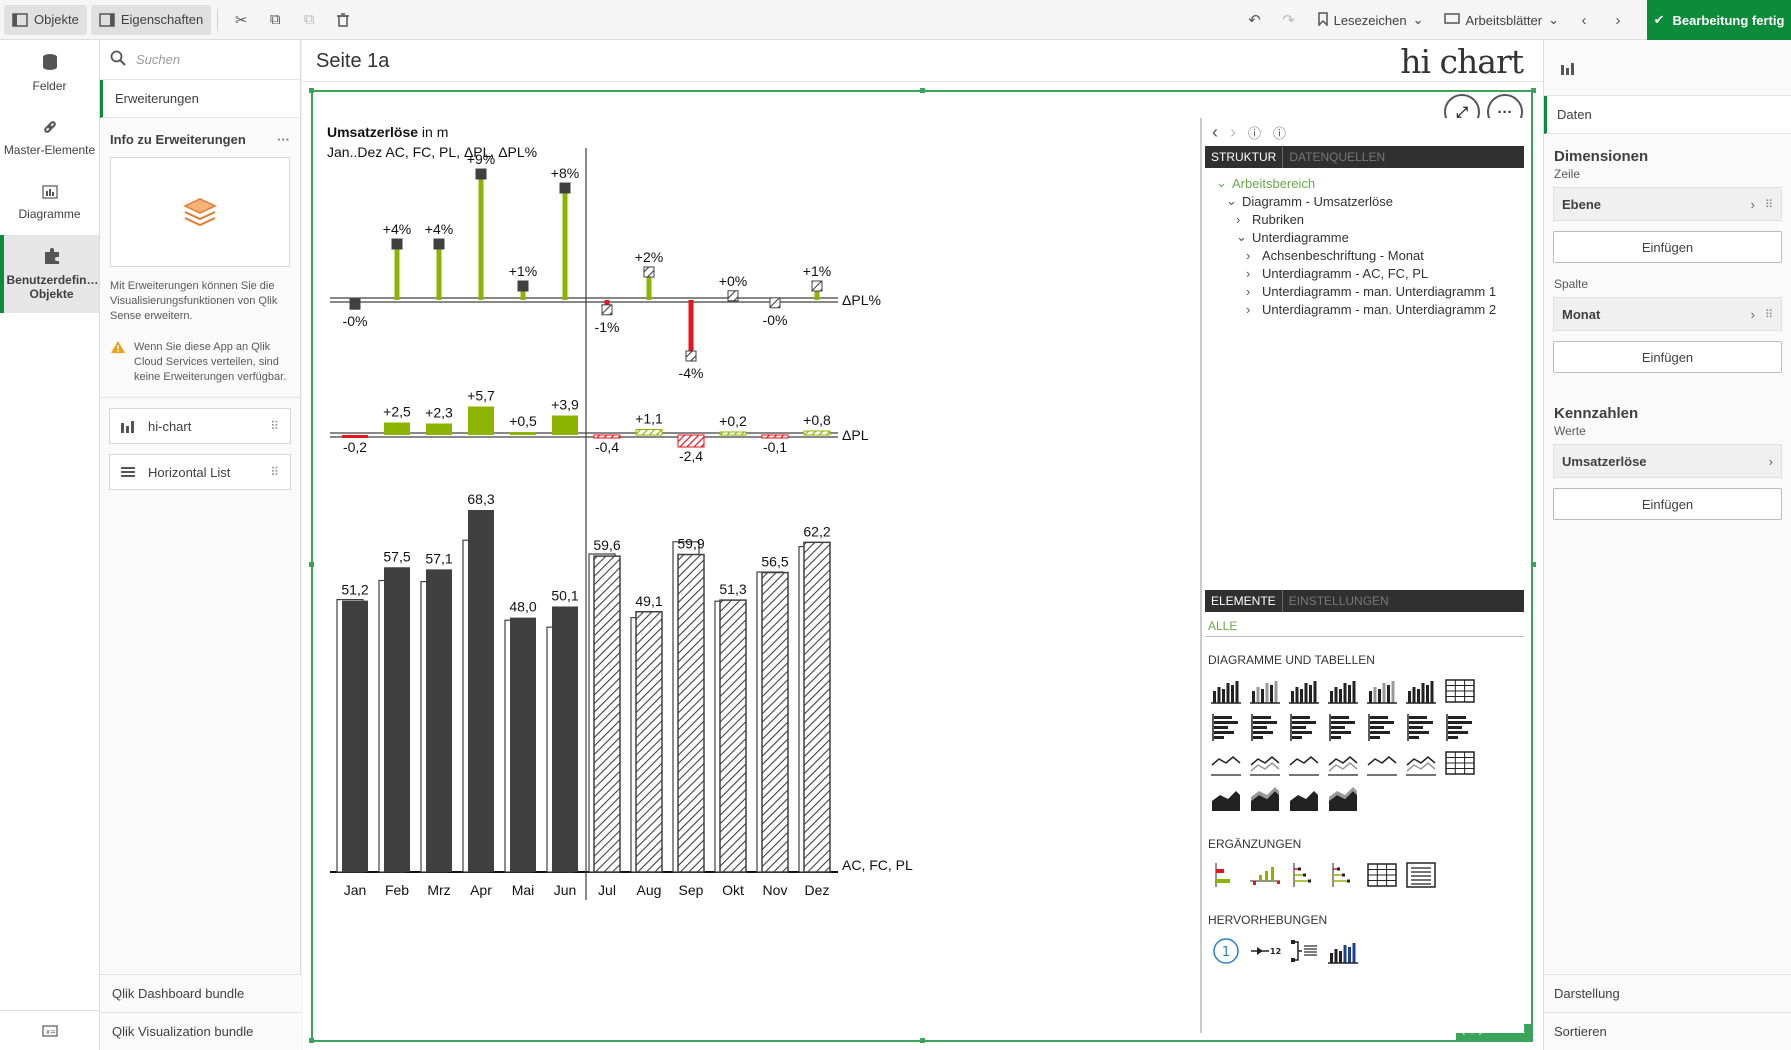 The height and width of the screenshot is (1050, 1791). What do you see at coordinates (1304, 951) in the screenshot?
I see `bracket-marker-icon` at bounding box center [1304, 951].